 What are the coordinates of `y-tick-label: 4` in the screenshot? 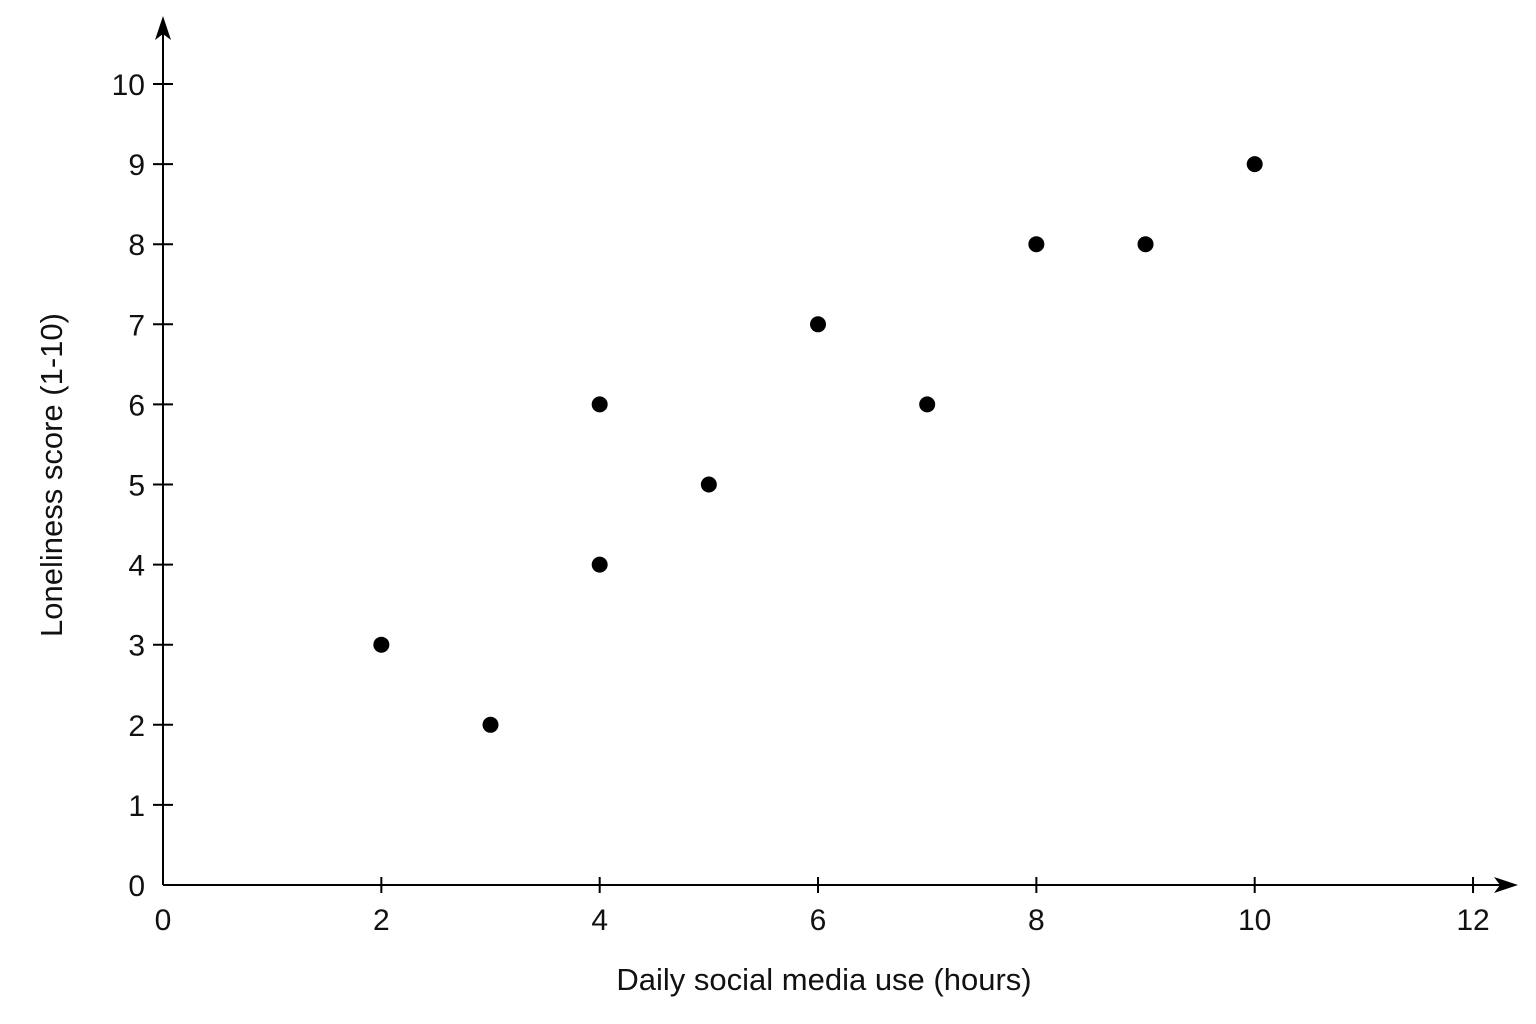 It's located at (136, 566).